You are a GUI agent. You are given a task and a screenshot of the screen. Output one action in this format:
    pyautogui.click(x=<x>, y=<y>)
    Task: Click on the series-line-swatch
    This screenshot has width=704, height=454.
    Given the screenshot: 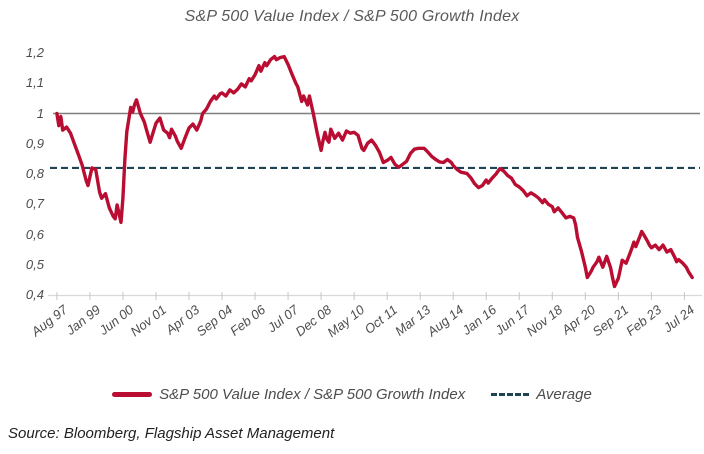 What is the action you would take?
    pyautogui.click(x=132, y=394)
    